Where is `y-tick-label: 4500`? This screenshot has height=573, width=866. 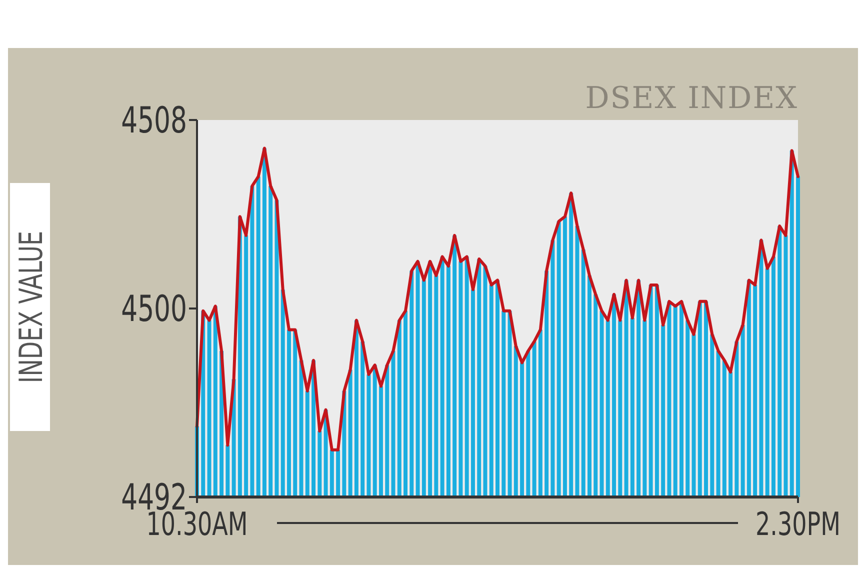
y-tick-label: 4500 is located at coordinates (154, 309).